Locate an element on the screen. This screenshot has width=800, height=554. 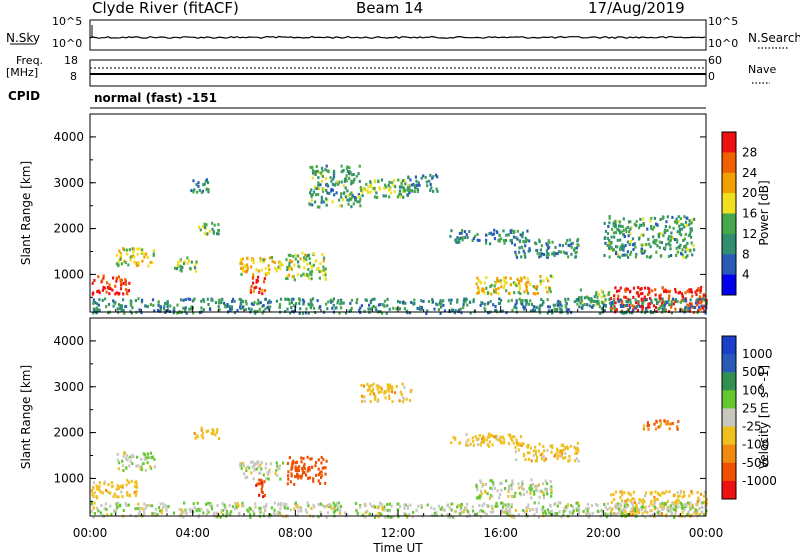
velocity-colorbar-tick-label: 100 is located at coordinates (753, 390).